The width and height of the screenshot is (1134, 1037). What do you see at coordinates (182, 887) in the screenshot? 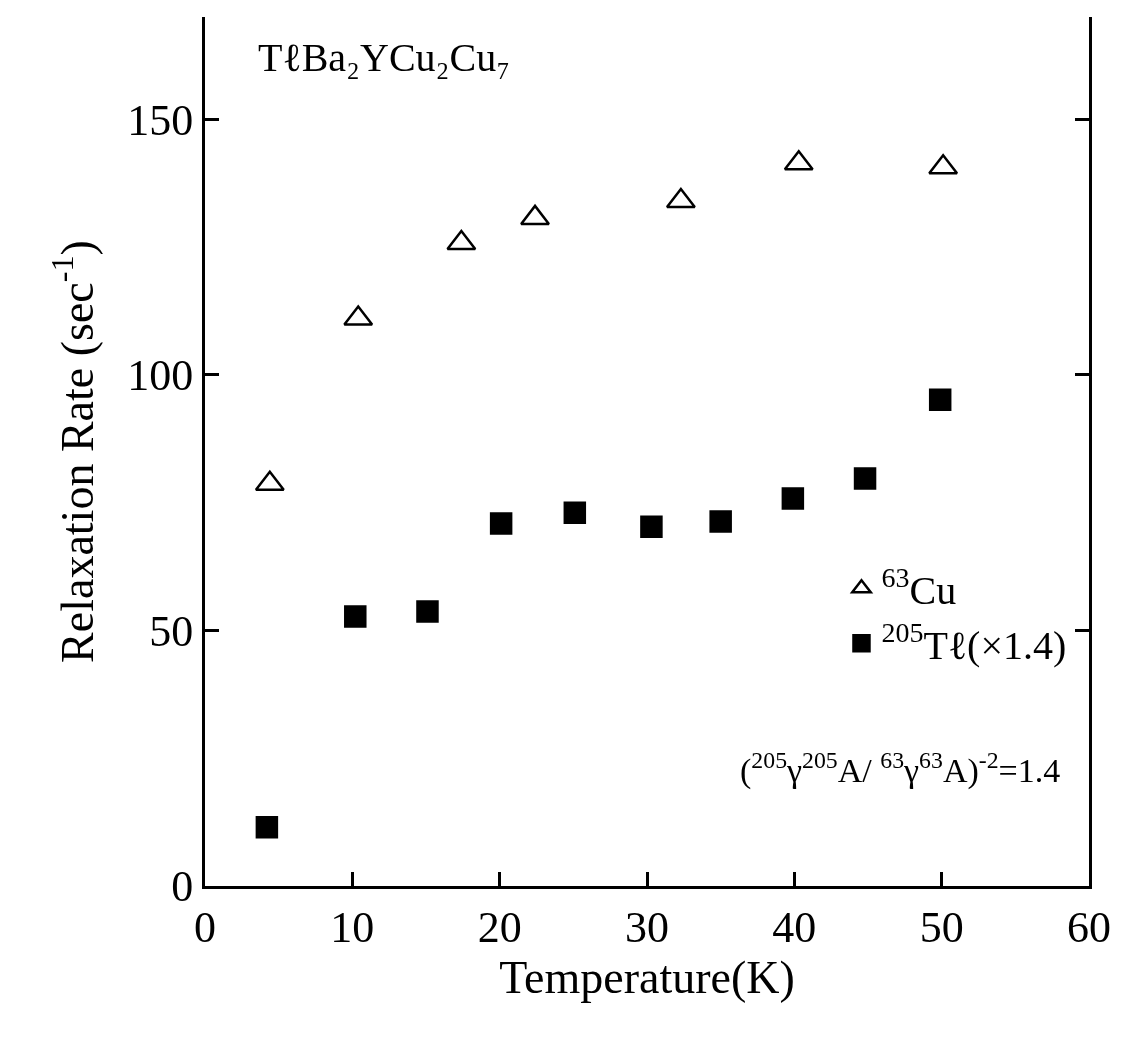
I see `y-tick-label: 0` at bounding box center [182, 887].